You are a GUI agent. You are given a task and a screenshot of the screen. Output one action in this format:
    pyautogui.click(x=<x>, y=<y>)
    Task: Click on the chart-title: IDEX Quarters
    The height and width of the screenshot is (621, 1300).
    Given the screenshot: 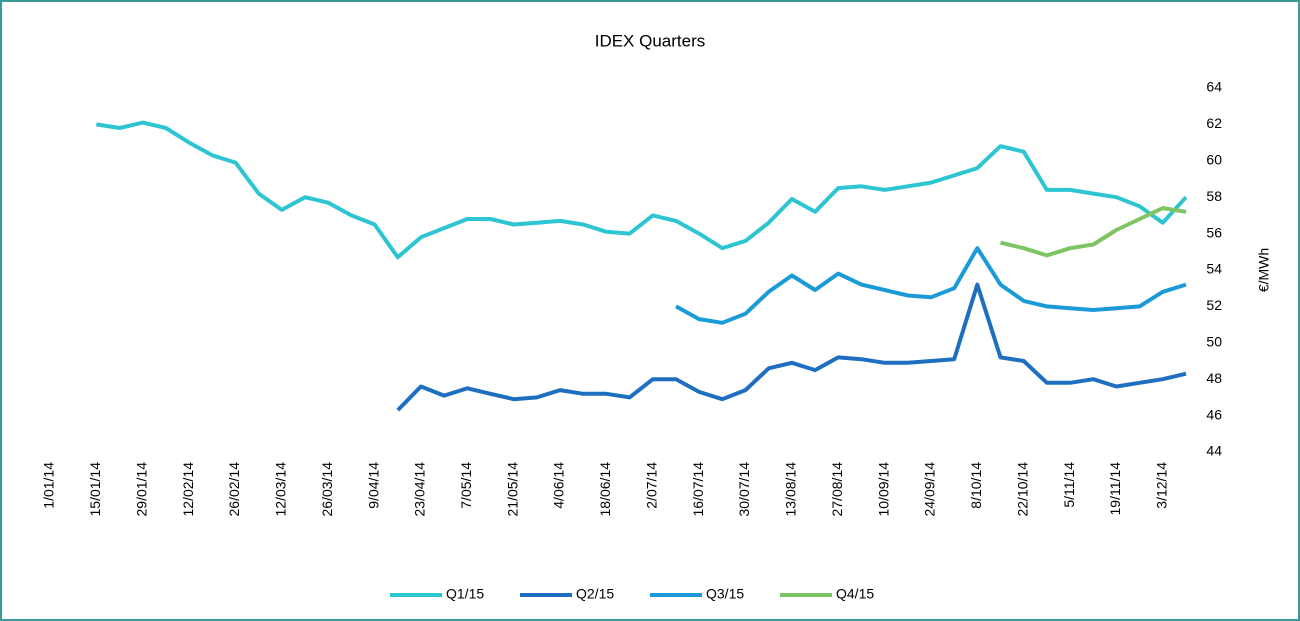 What is the action you would take?
    pyautogui.click(x=650, y=40)
    